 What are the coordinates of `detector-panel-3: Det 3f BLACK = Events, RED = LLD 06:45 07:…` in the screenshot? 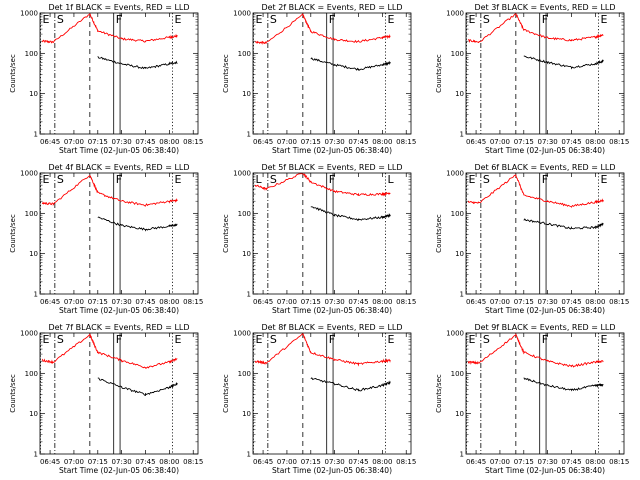 It's located at (532, 79).